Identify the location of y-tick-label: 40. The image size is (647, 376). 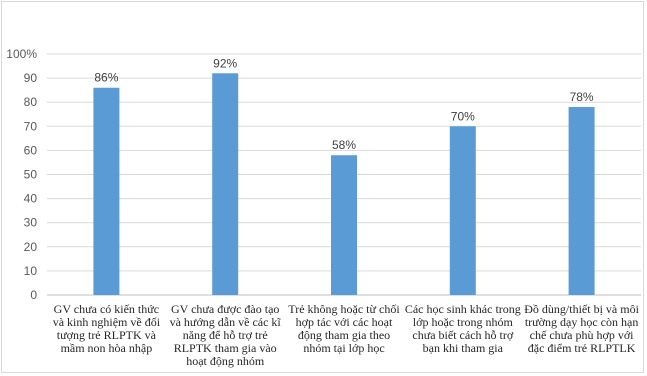
(31, 199).